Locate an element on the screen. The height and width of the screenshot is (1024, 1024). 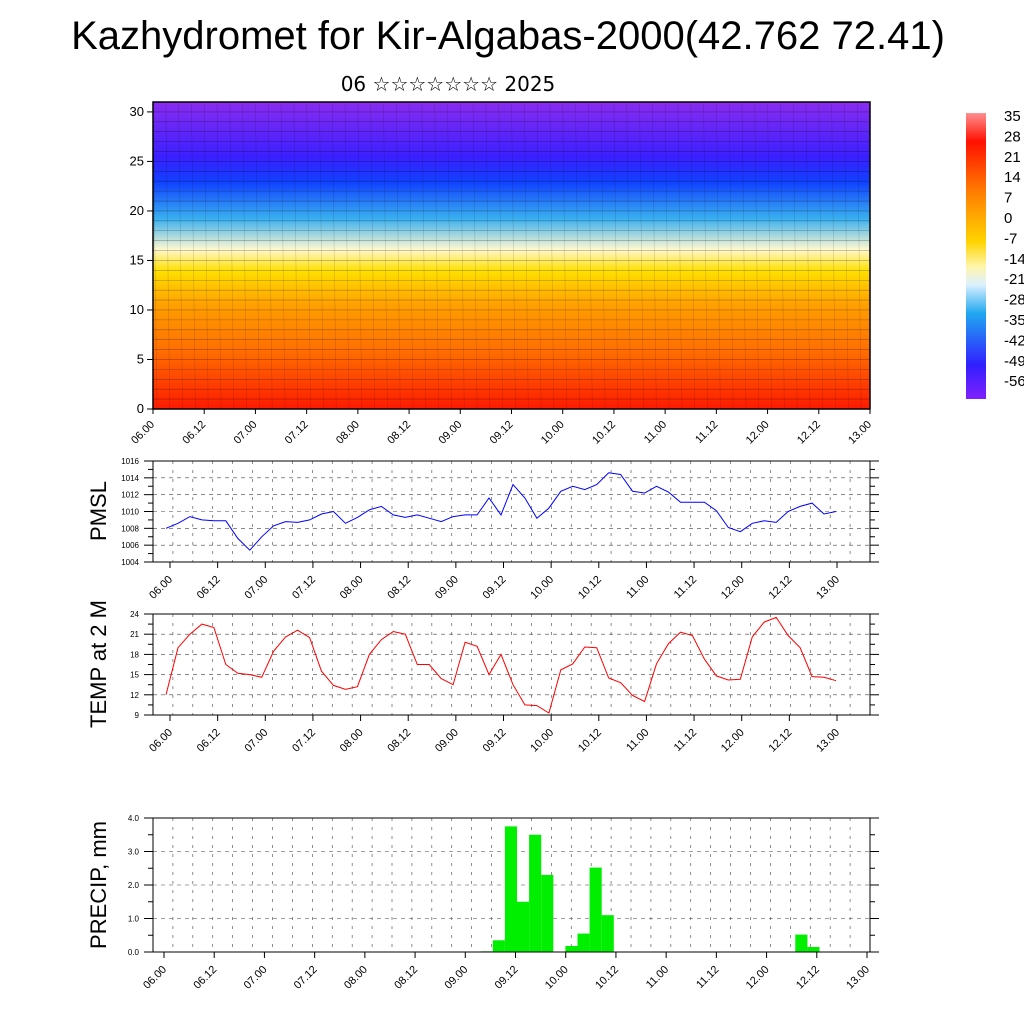
colorbar-label: -35 is located at coordinates (1014, 320).